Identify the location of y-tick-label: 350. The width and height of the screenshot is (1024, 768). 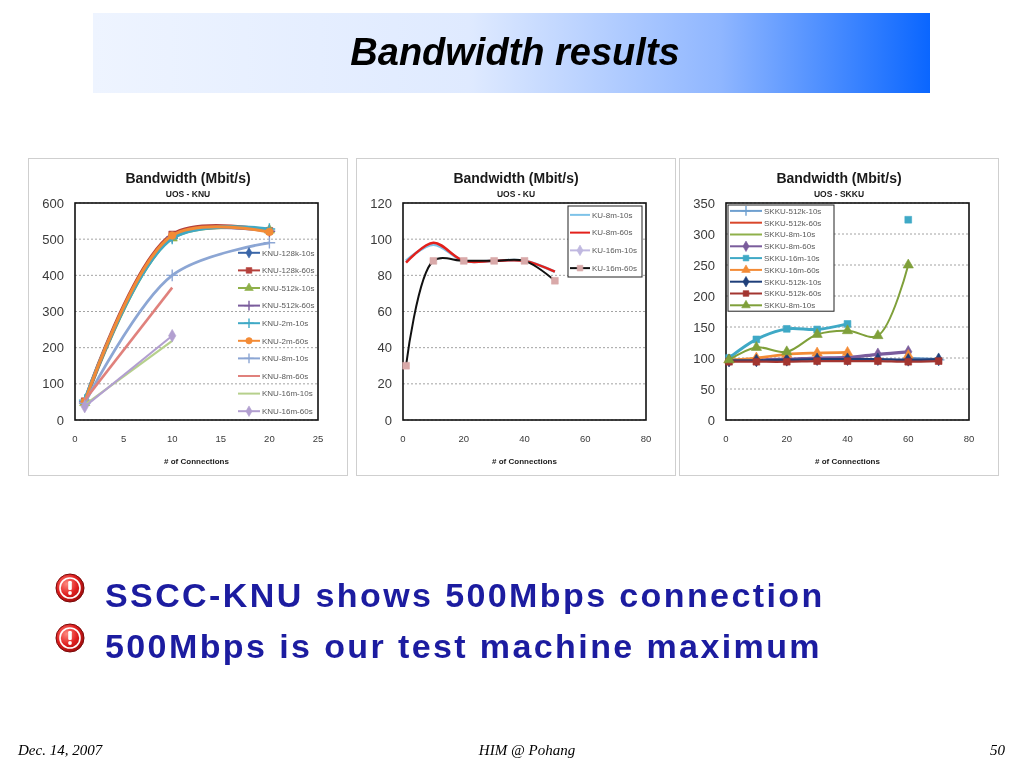
(704, 203).